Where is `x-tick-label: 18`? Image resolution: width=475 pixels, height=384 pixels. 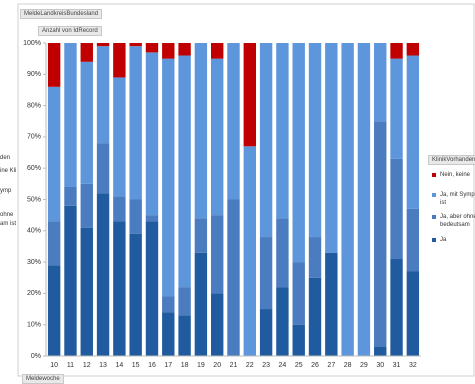 x-tick-label: 18 is located at coordinates (185, 365).